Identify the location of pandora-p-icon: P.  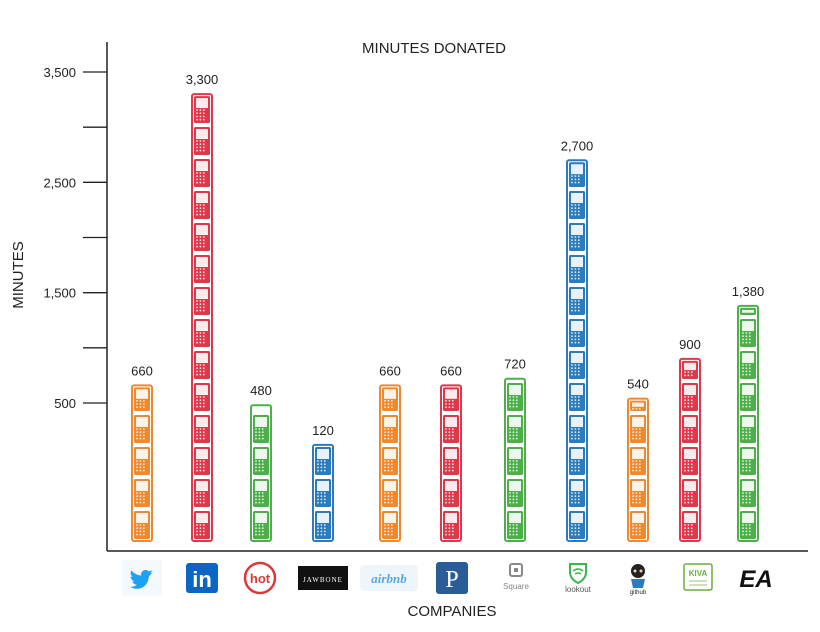
(452, 578).